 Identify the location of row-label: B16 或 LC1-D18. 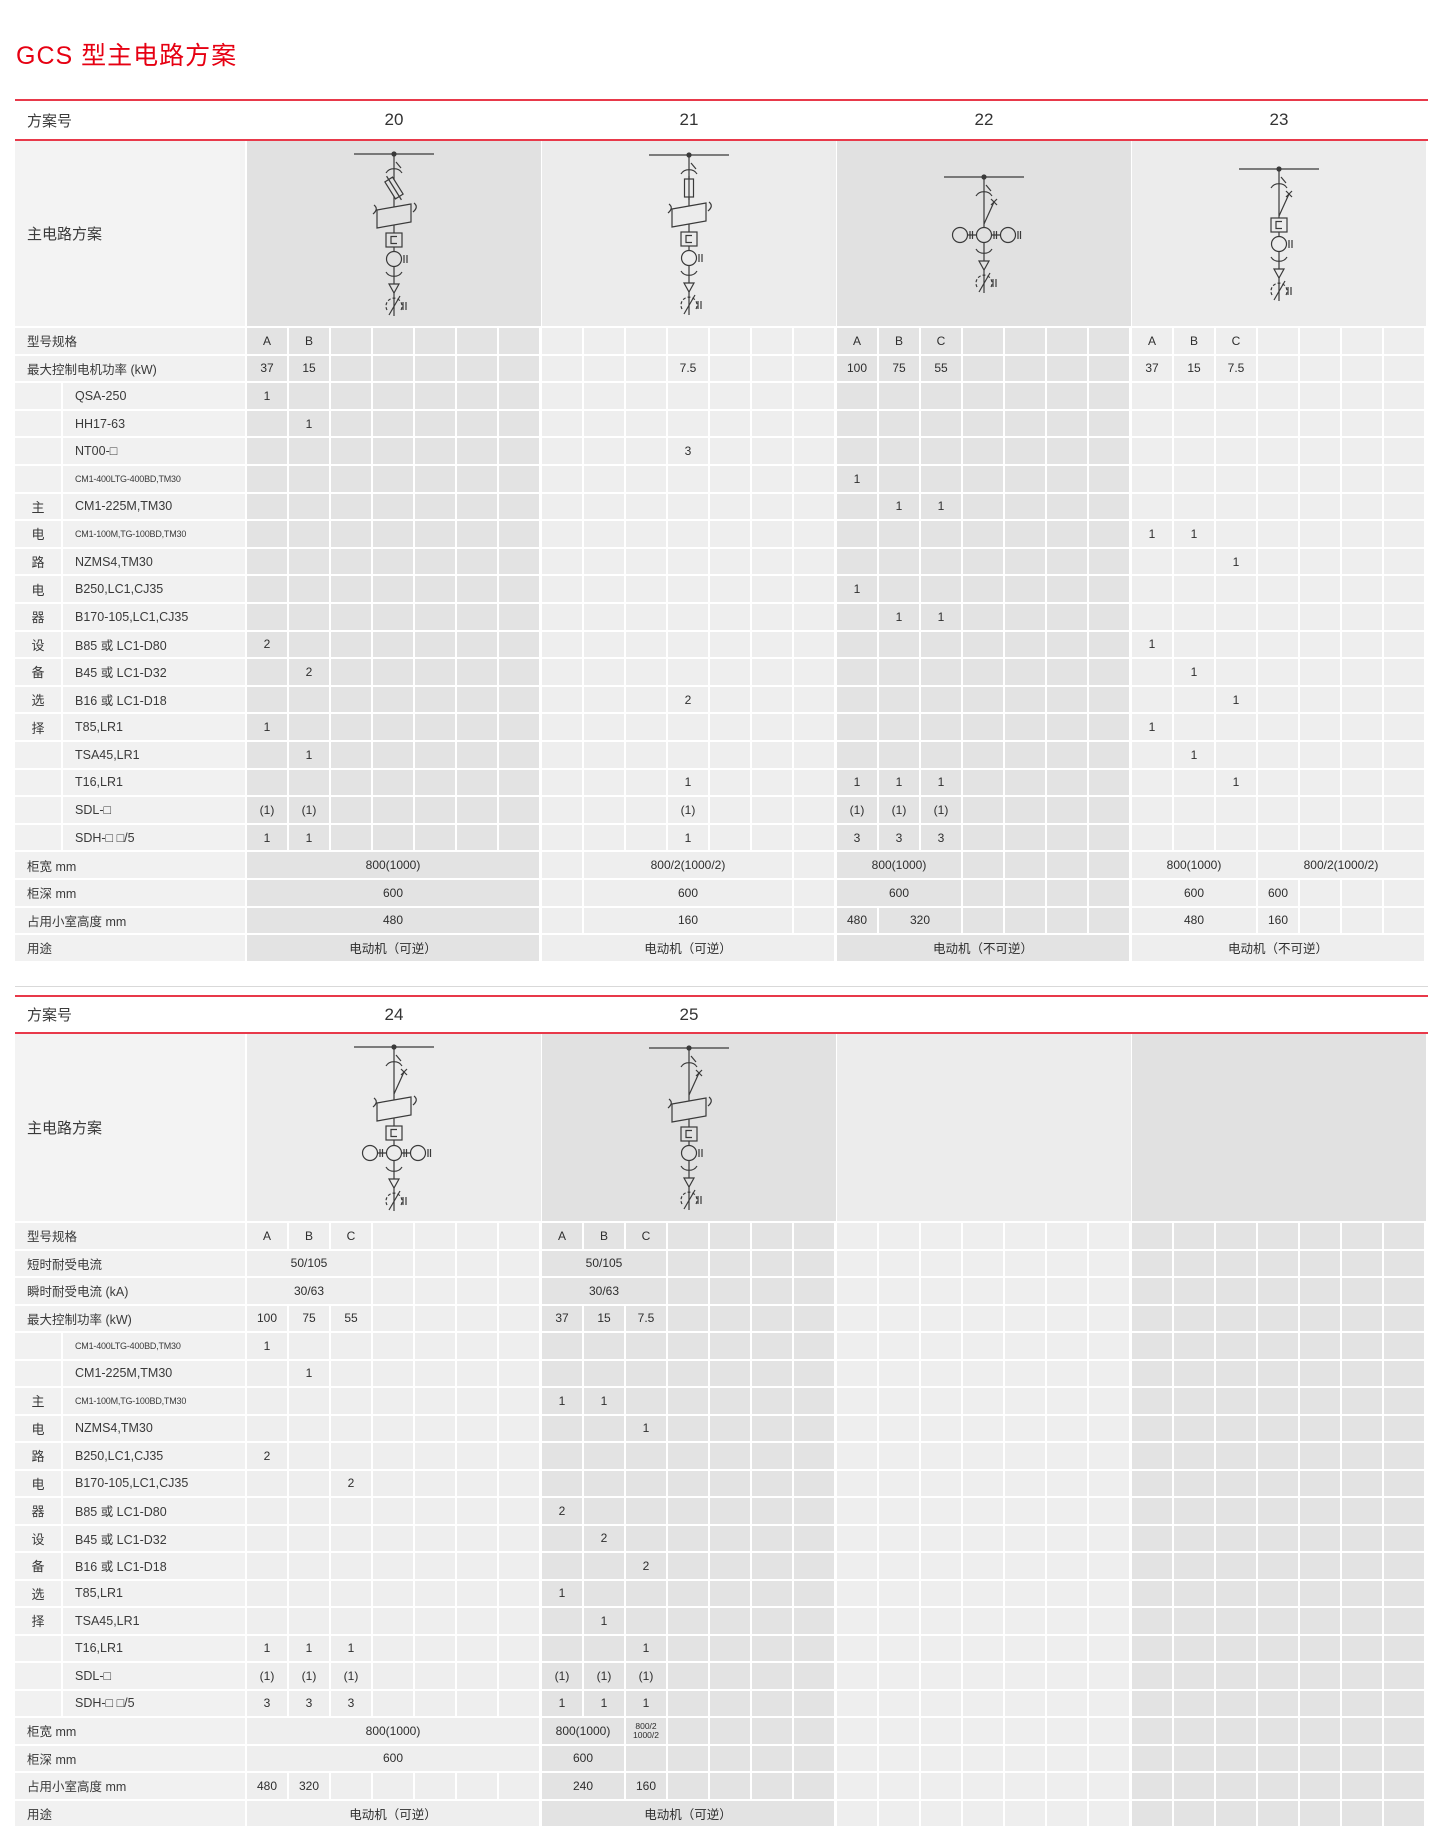
(154, 1566).